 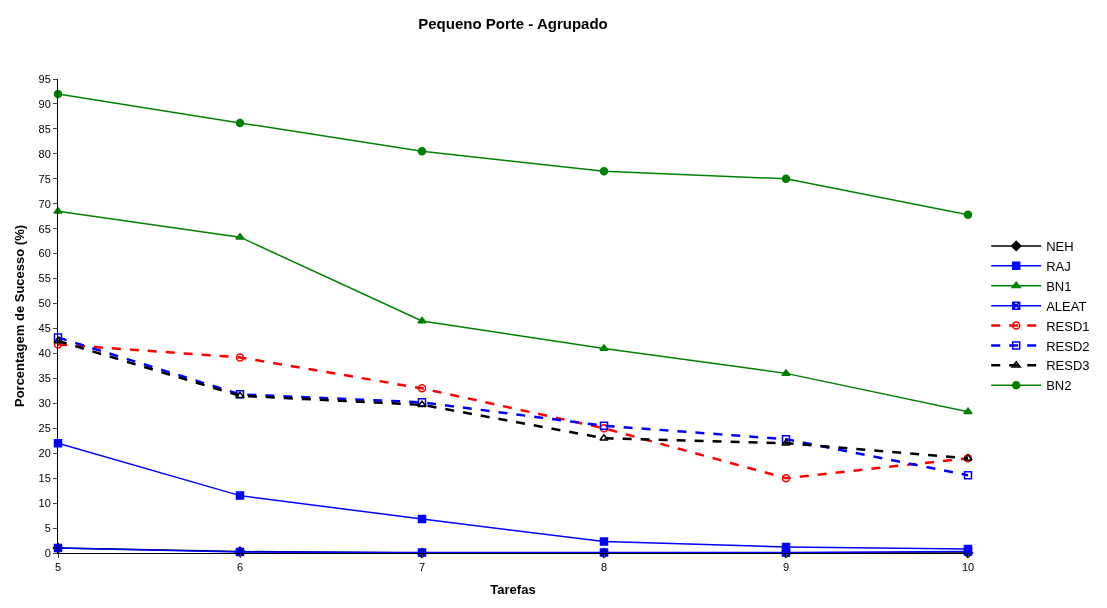 What do you see at coordinates (1068, 326) in the screenshot?
I see `legend-label: RESD1` at bounding box center [1068, 326].